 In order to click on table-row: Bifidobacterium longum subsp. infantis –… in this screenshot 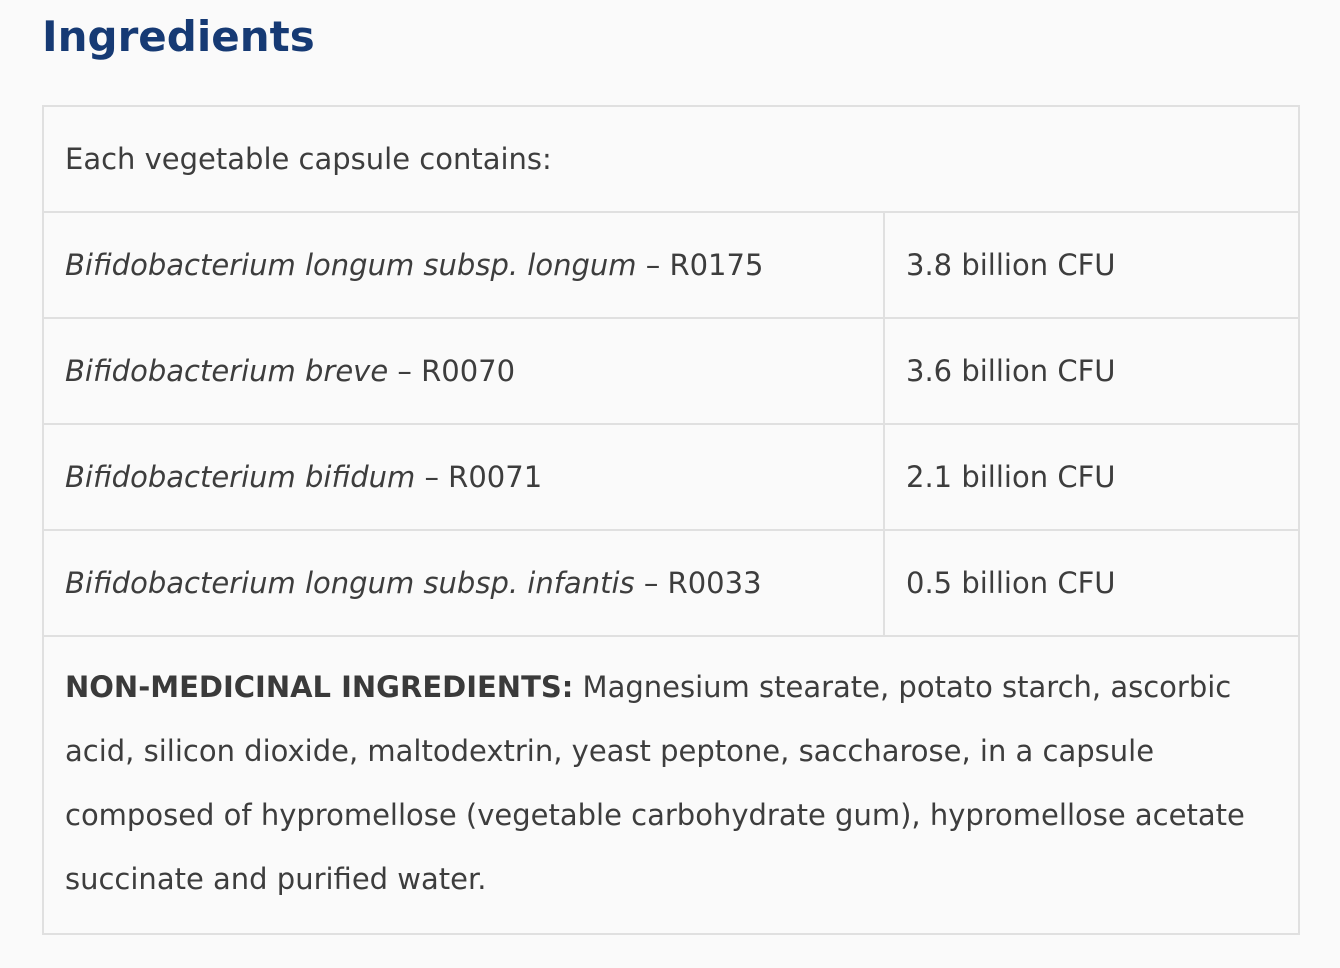, I will do `click(671, 583)`.